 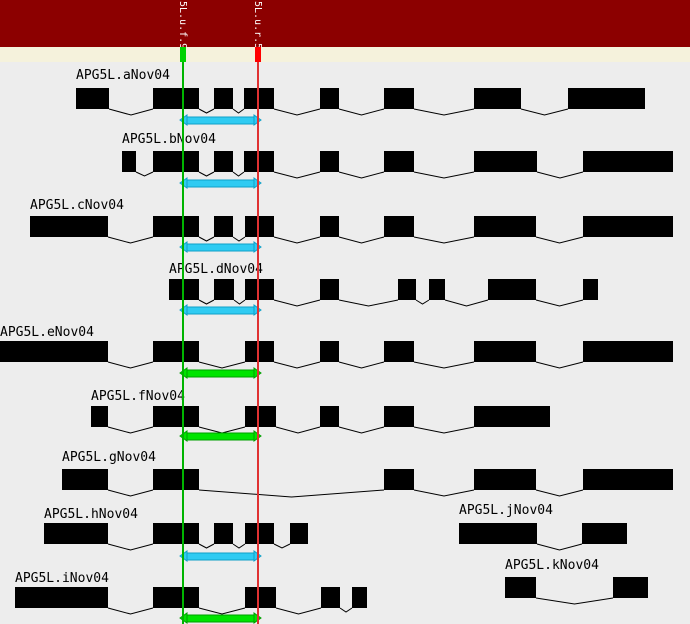 What do you see at coordinates (552, 565) in the screenshot?
I see `transcript-label: APG5L.kNov04` at bounding box center [552, 565].